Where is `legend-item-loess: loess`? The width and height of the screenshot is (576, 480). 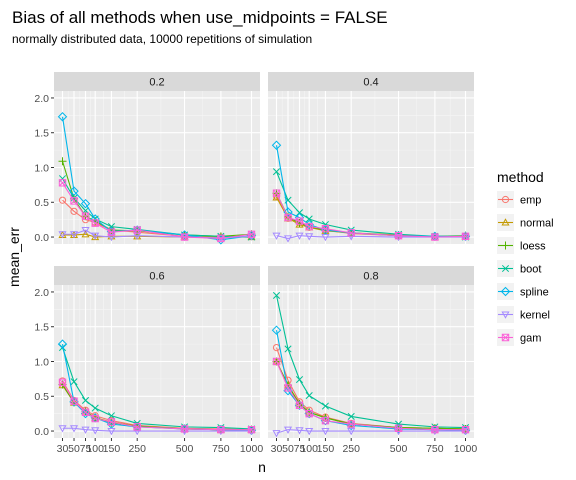
legend-item-loess: loess is located at coordinates (521, 245).